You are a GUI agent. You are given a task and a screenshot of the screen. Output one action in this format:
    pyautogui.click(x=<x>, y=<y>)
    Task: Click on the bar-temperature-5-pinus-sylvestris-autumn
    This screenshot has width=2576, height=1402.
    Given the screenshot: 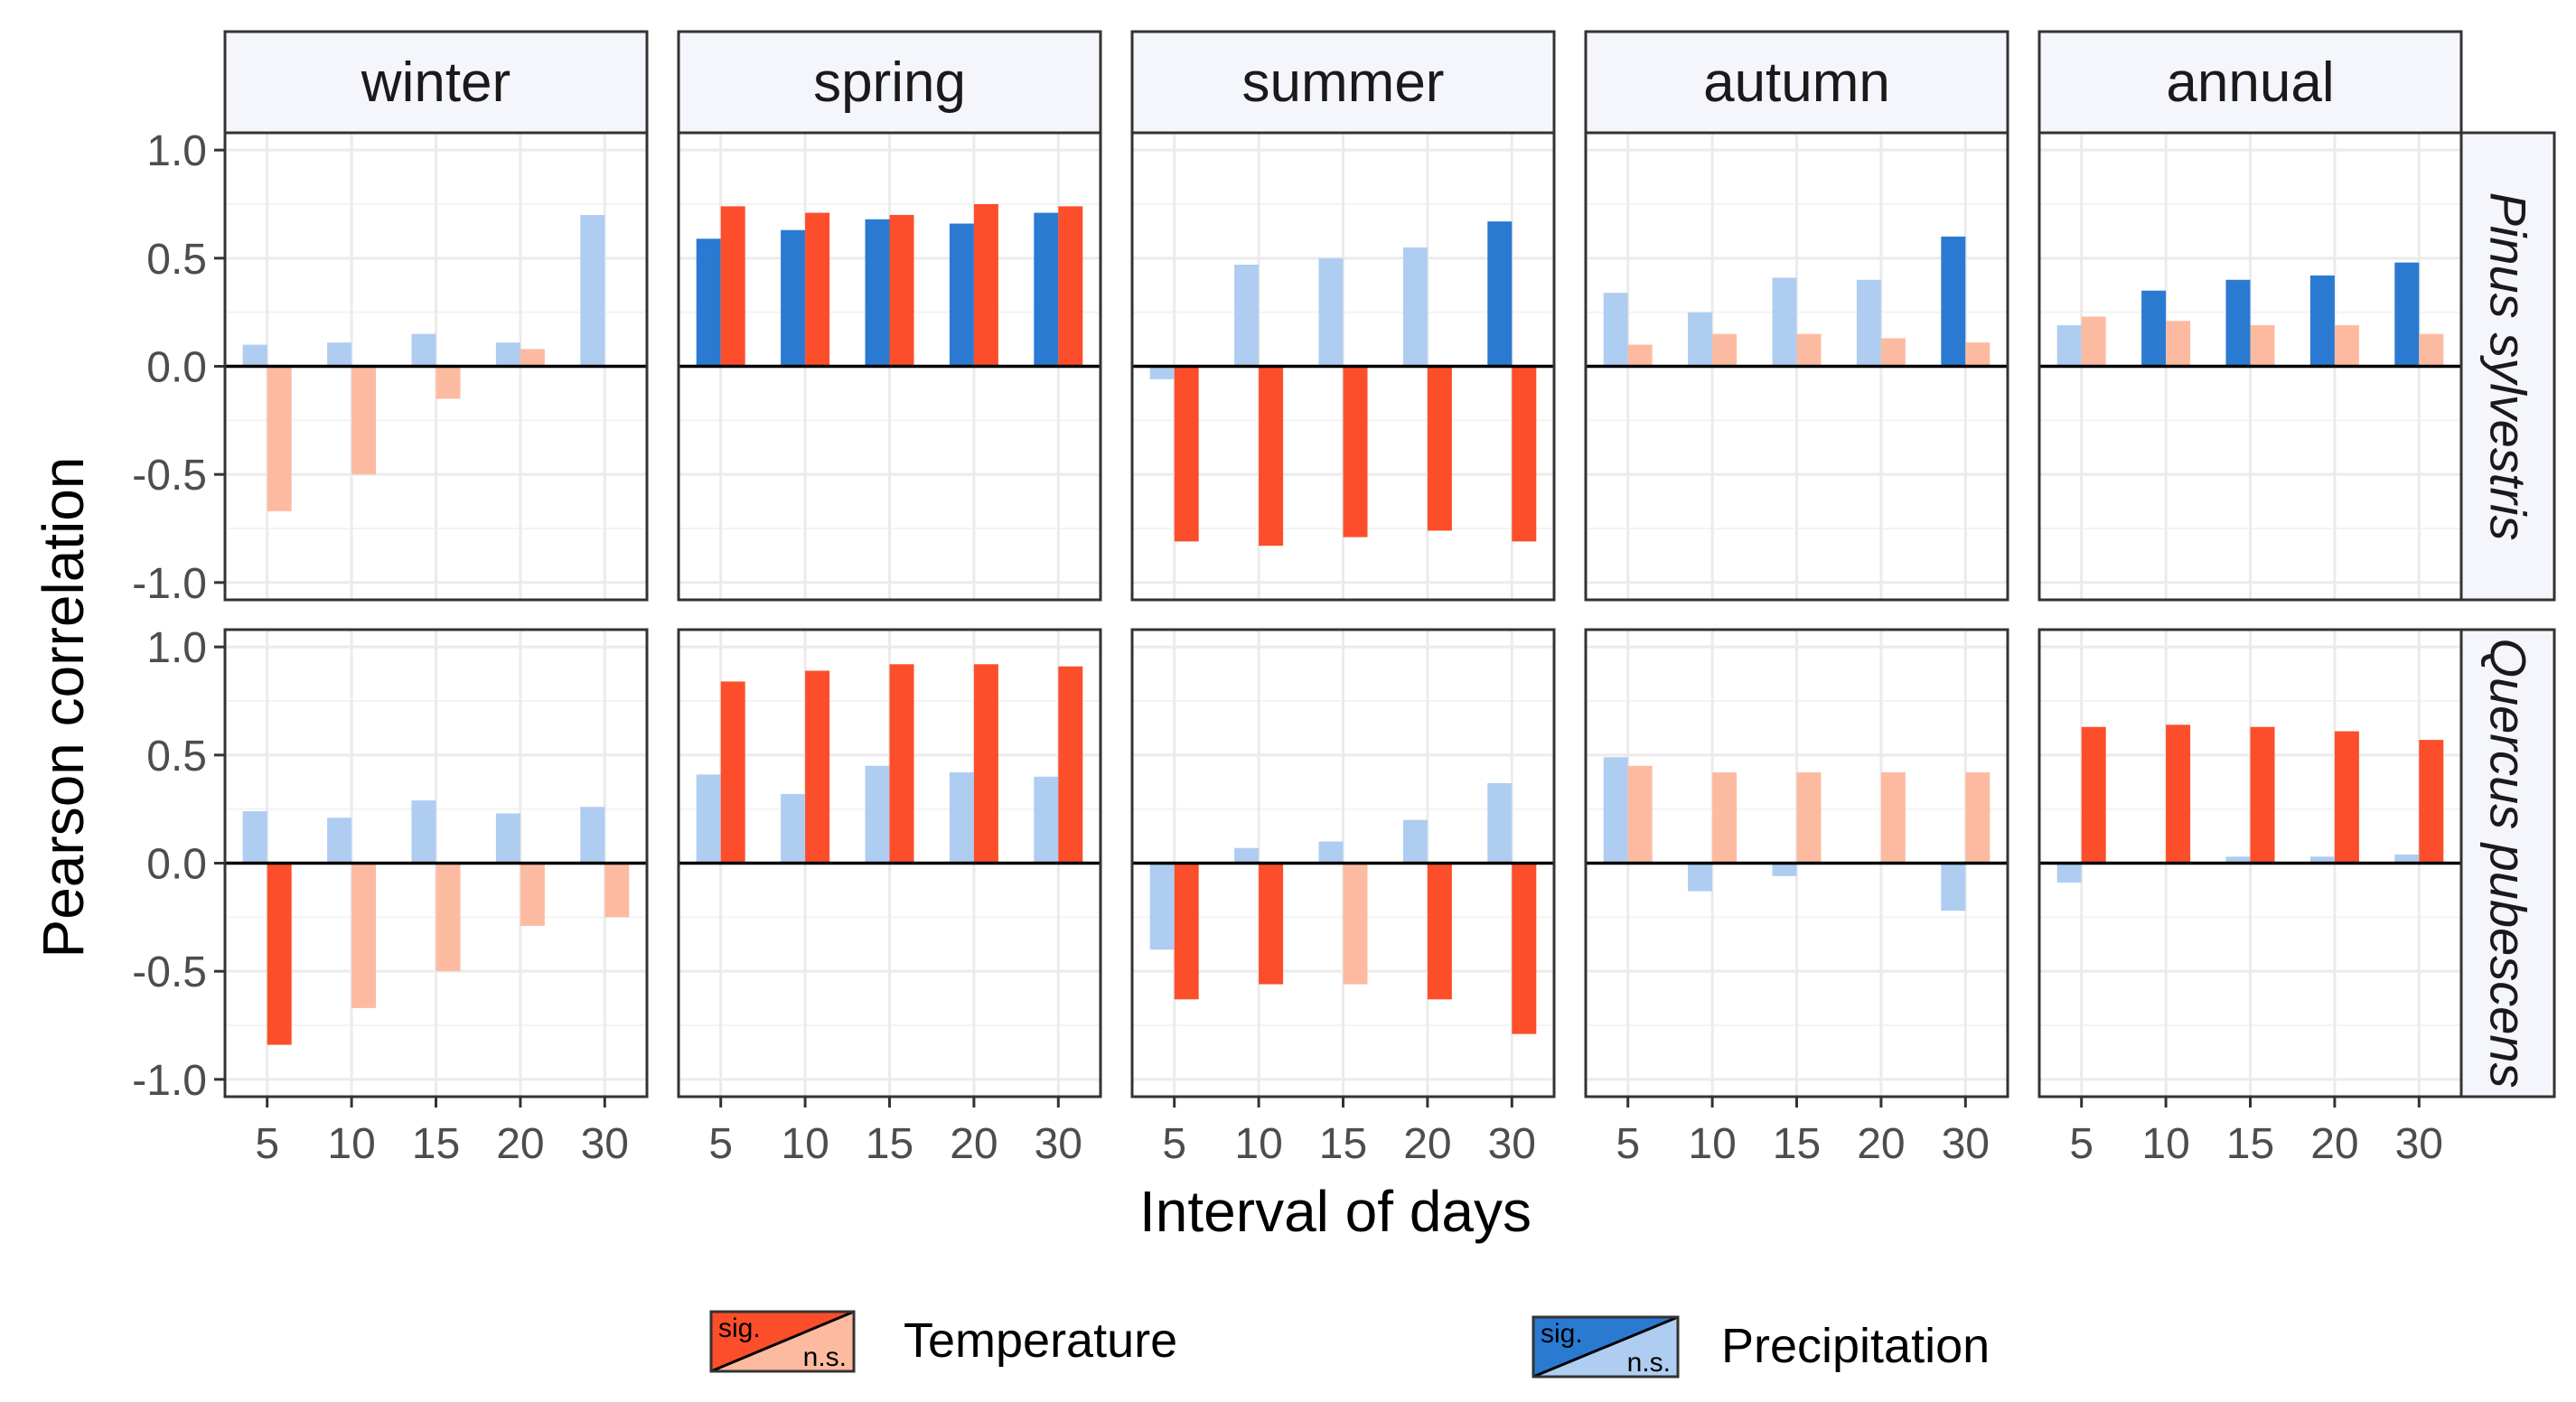 What is the action you would take?
    pyautogui.click(x=1640, y=356)
    